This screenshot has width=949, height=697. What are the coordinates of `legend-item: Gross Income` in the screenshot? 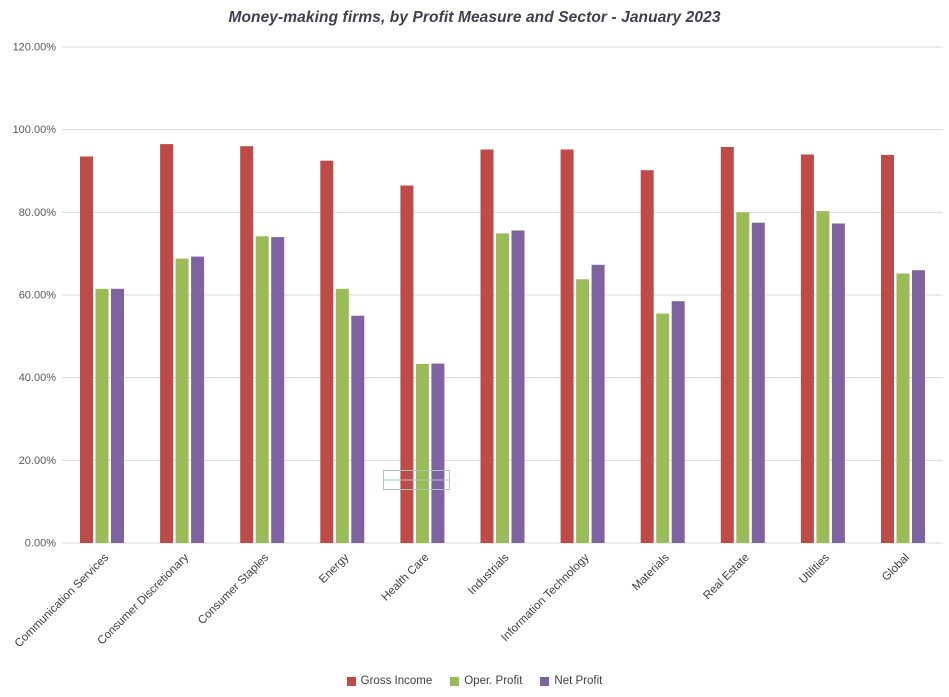 It's located at (389, 681).